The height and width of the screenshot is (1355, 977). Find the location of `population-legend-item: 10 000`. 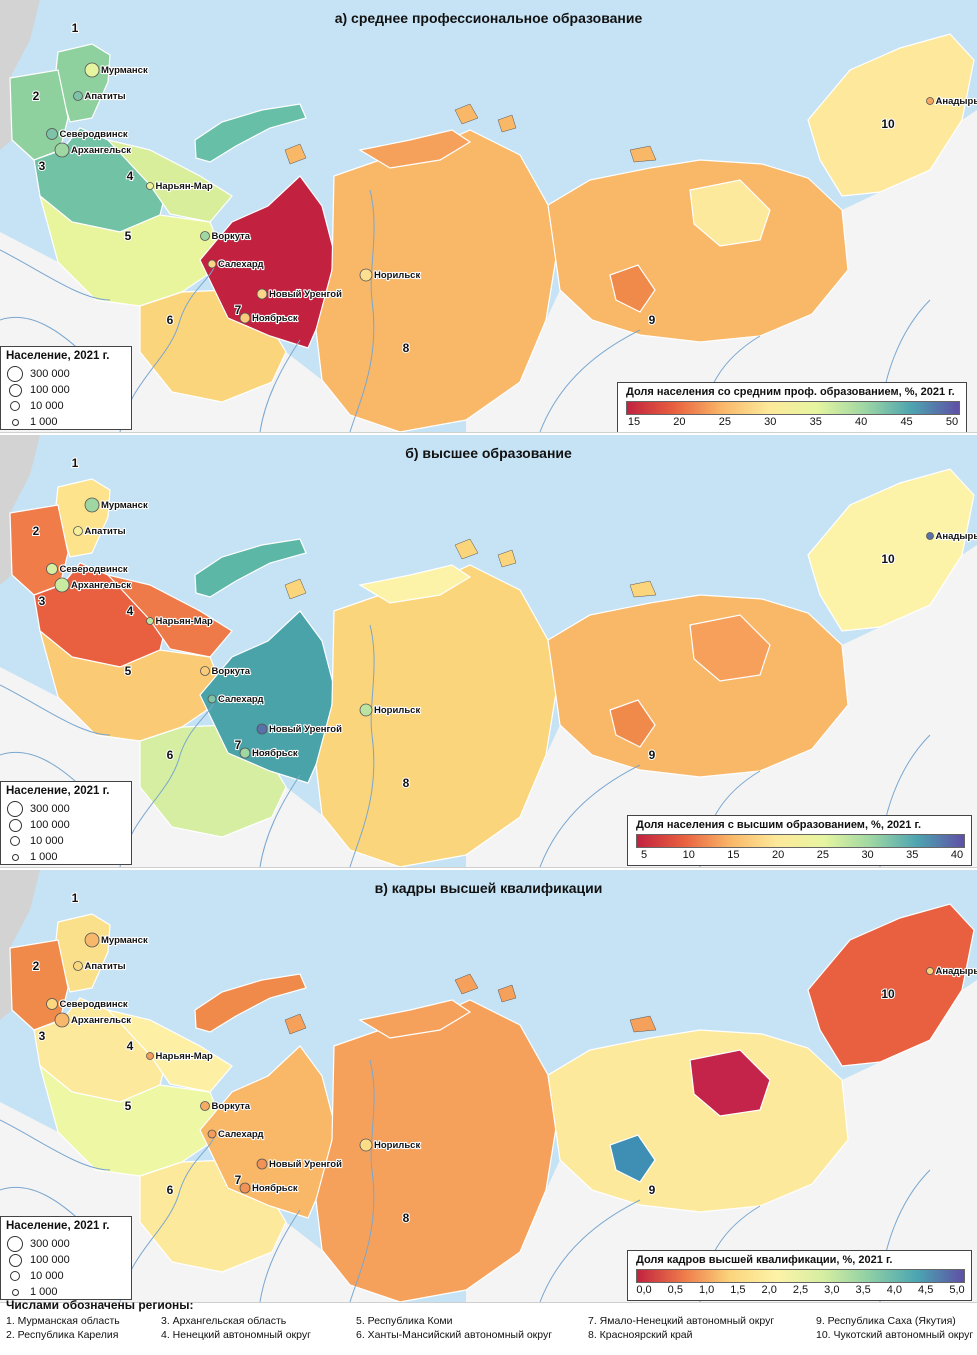

population-legend-item: 10 000 is located at coordinates (66, 841).